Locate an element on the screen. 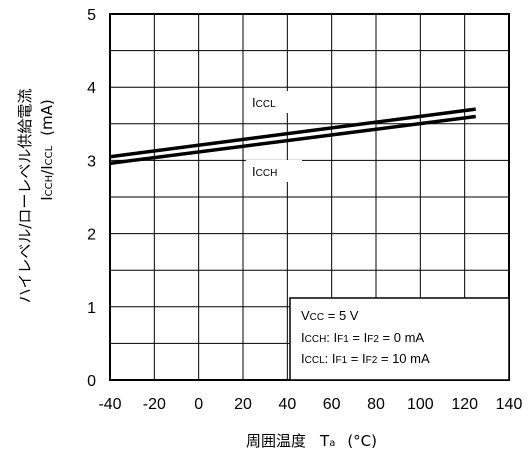 Image resolution: width=528 pixels, height=457 pixels. series-label-bg-iccl is located at coordinates (274, 102).